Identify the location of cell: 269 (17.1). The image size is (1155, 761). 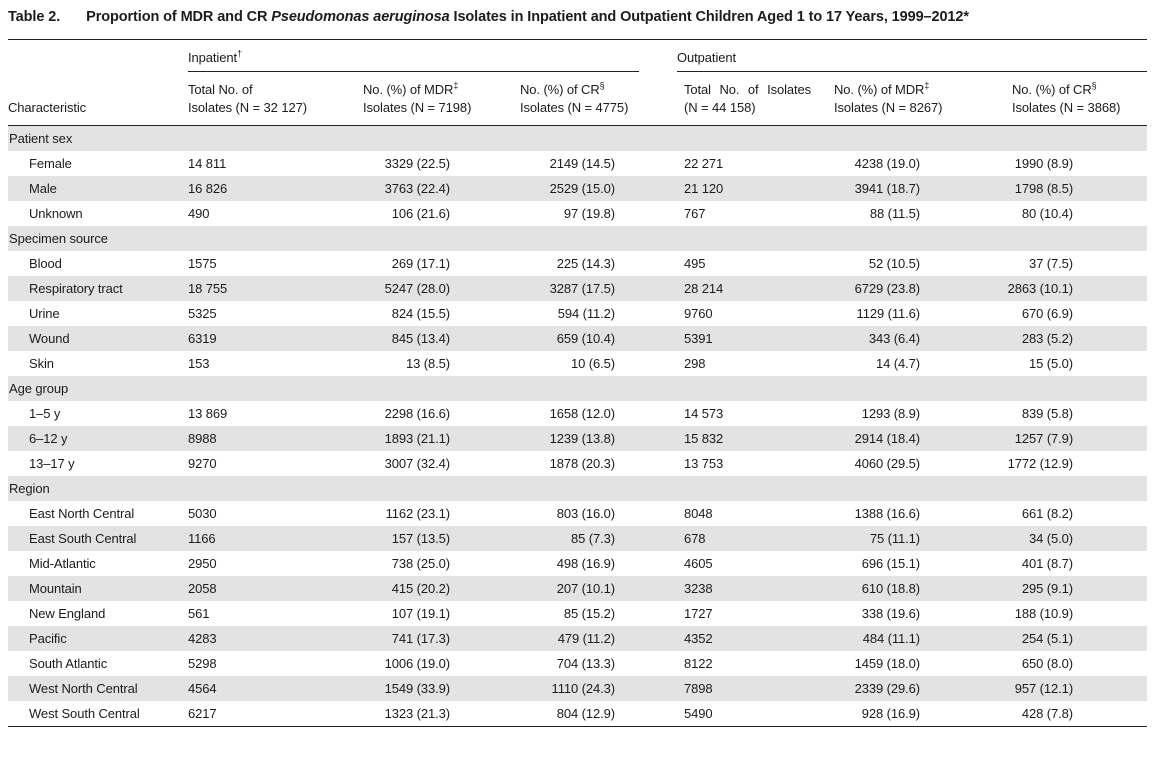
(420, 263).